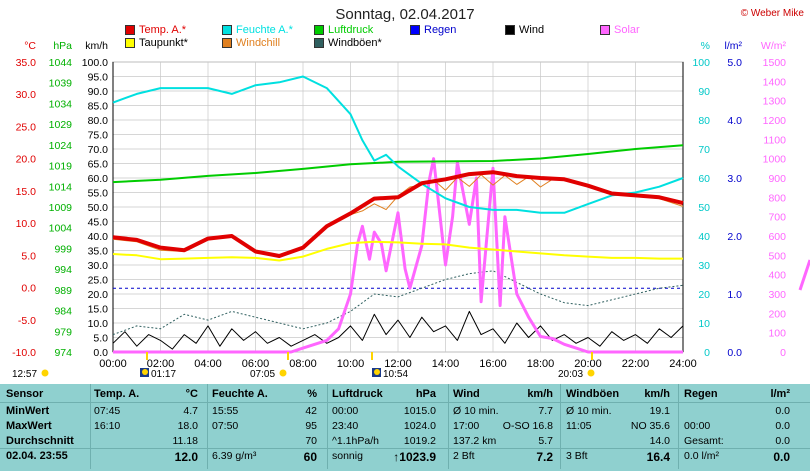  What do you see at coordinates (777, 198) in the screenshot?
I see `solar-tick-label: 800` at bounding box center [777, 198].